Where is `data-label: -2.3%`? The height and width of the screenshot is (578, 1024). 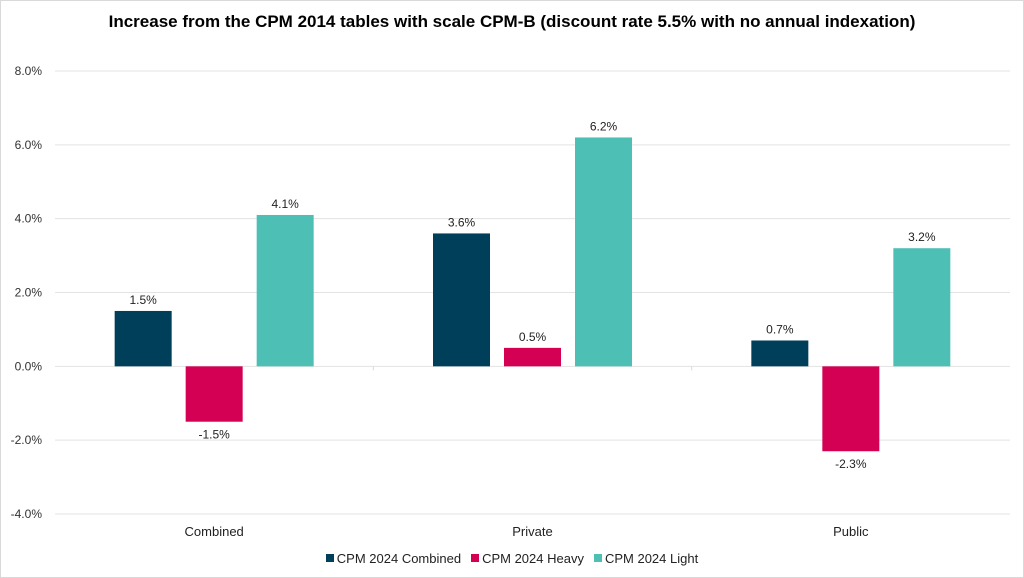
data-label: -2.3% is located at coordinates (851, 464).